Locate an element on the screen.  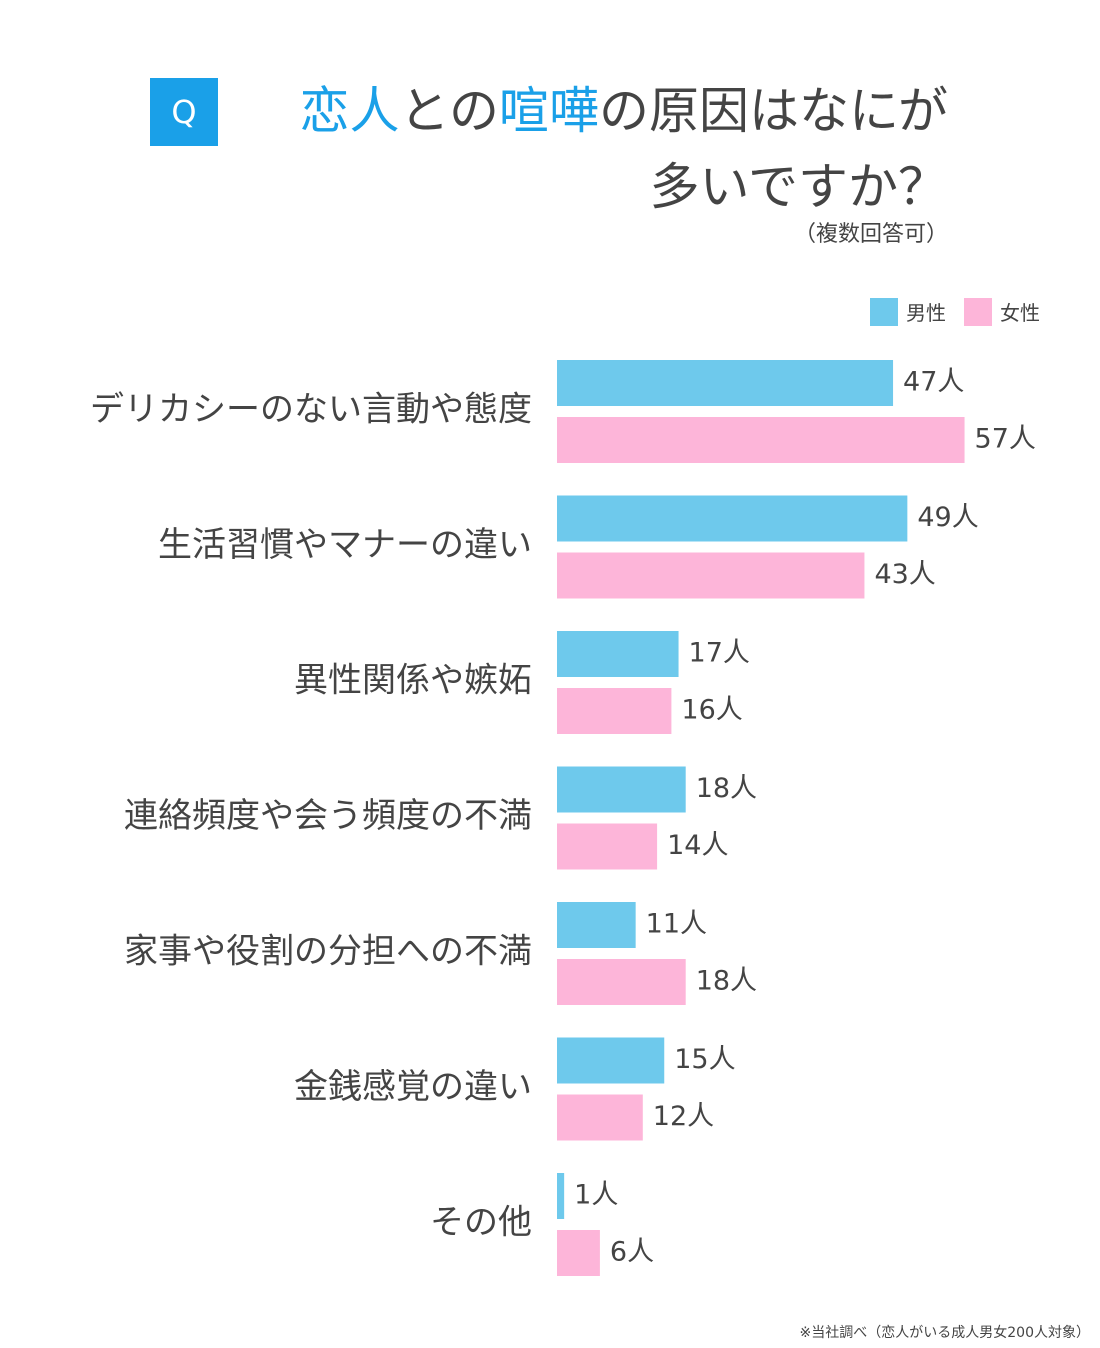
value-label-female: 16人 is located at coordinates (711, 710).